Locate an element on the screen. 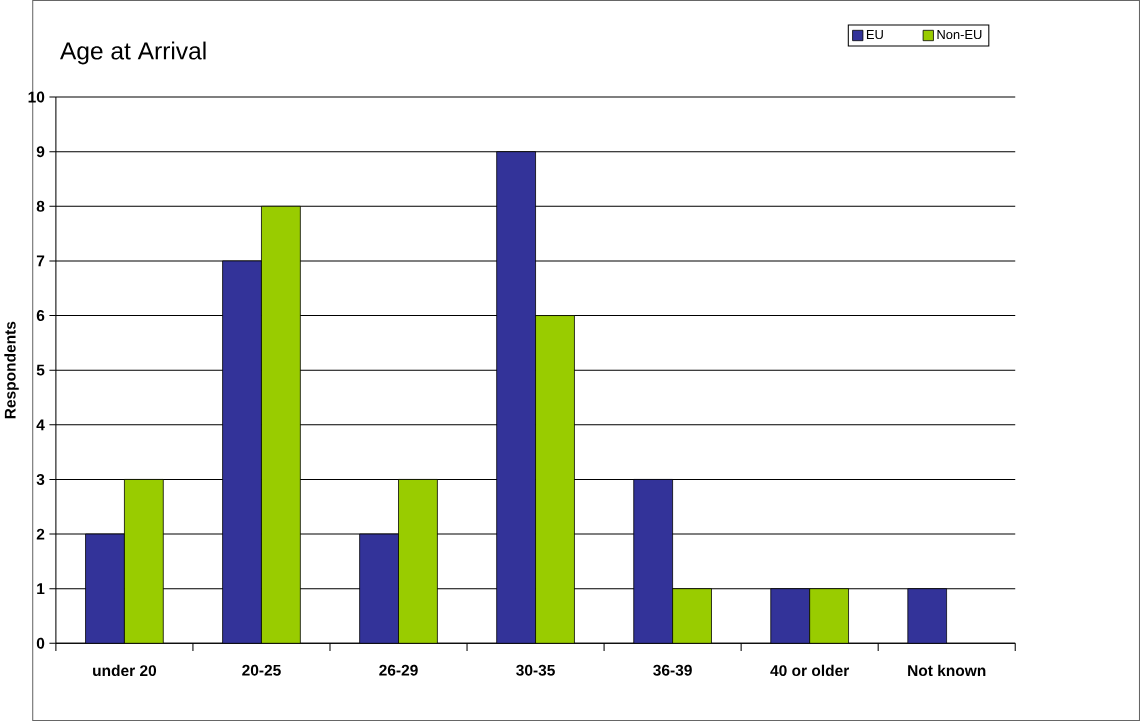 The height and width of the screenshot is (721, 1140). y-tick-label: 8 is located at coordinates (40, 206).